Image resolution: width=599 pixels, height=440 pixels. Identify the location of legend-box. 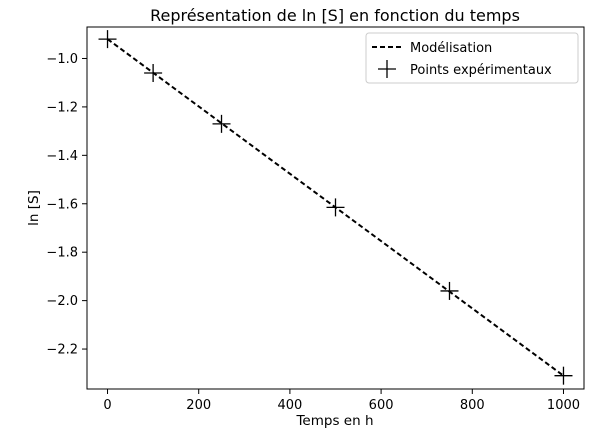
(472, 58).